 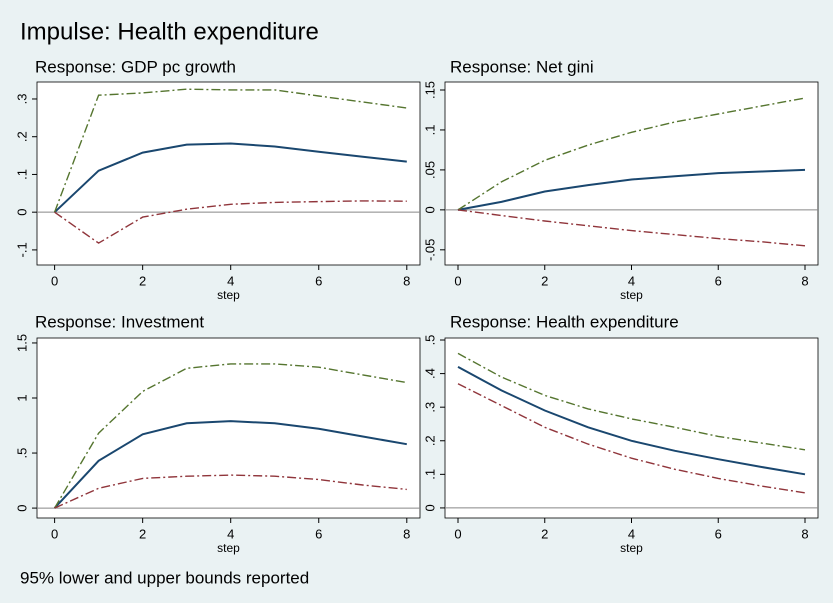 What do you see at coordinates (119, 321) in the screenshot?
I see `panel-title: Response: Investment` at bounding box center [119, 321].